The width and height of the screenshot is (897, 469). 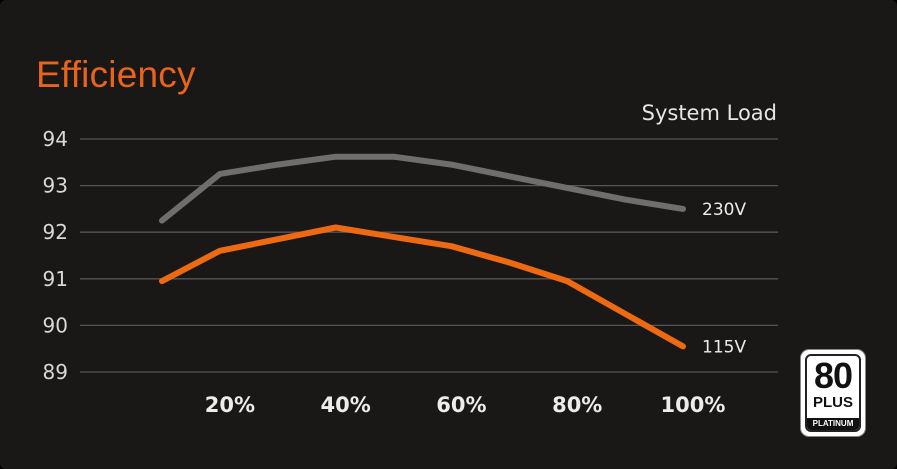 What do you see at coordinates (116, 74) in the screenshot?
I see `chart-title: Efficiency` at bounding box center [116, 74].